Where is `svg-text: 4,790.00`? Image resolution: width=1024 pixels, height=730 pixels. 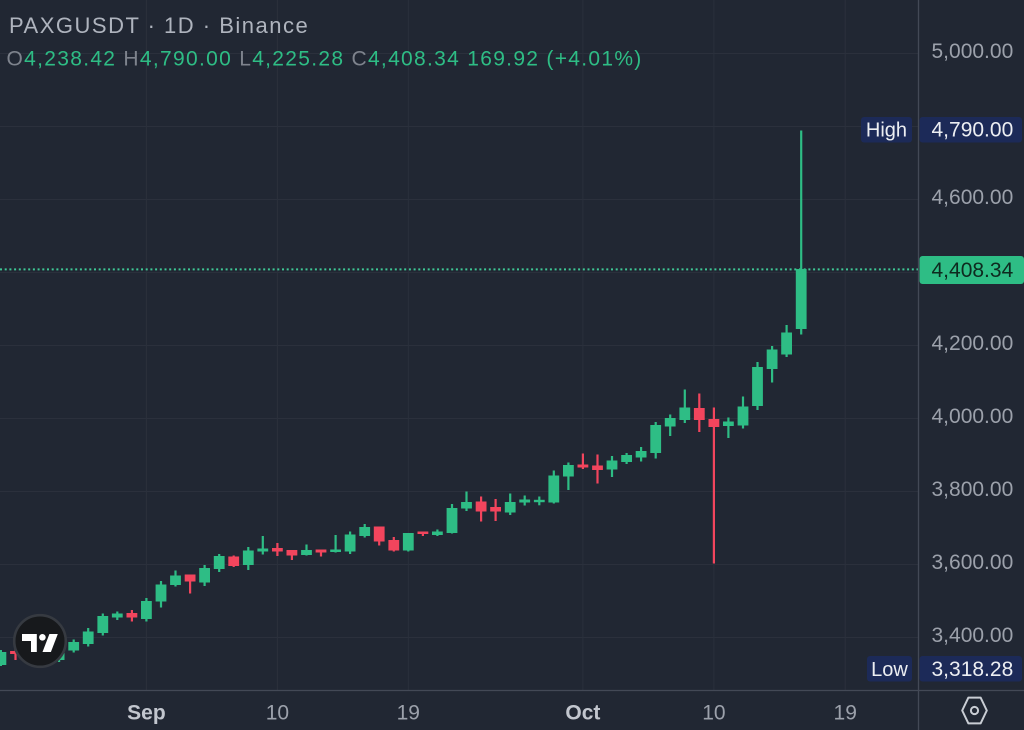
svg-text: 4,790.00 is located at coordinates (973, 130).